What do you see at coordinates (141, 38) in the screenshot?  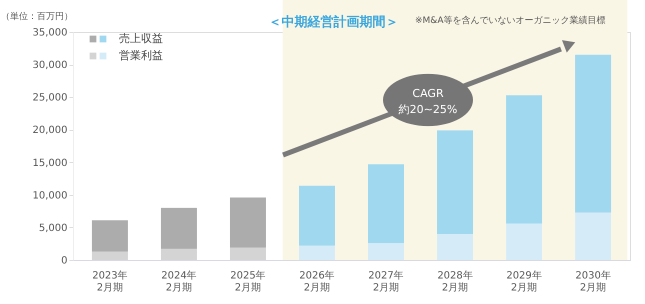 I see `legend-label: 売上収益` at bounding box center [141, 38].